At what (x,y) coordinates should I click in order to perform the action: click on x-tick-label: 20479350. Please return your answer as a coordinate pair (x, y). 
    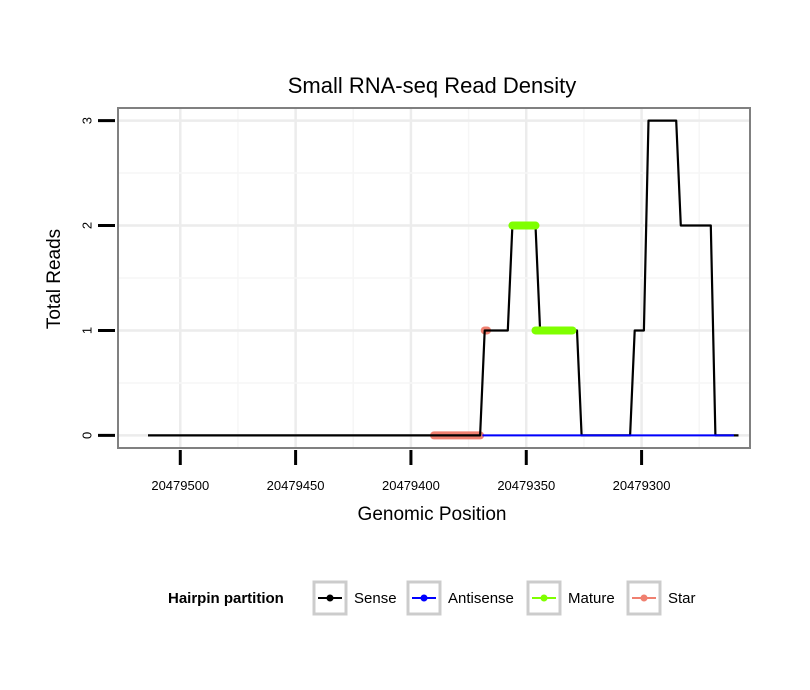
    Looking at the image, I should click on (526, 485).